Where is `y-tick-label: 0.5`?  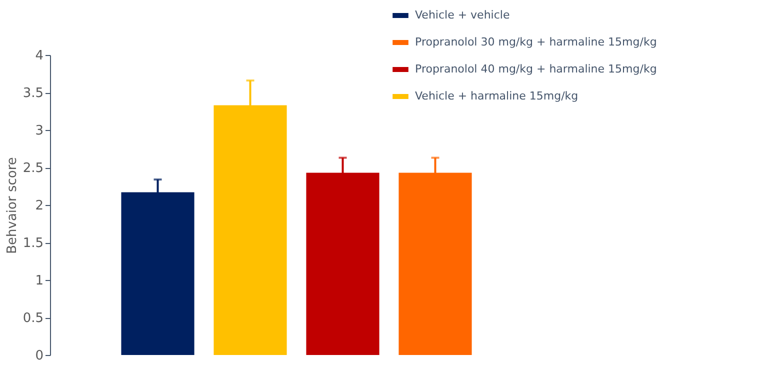
y-tick-label: 0.5 is located at coordinates (33, 318).